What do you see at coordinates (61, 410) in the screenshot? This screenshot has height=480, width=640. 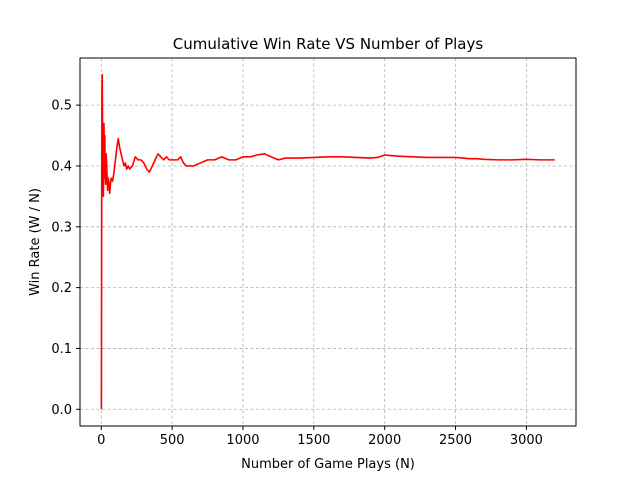 I see `y-tick-label: 0.0` at bounding box center [61, 410].